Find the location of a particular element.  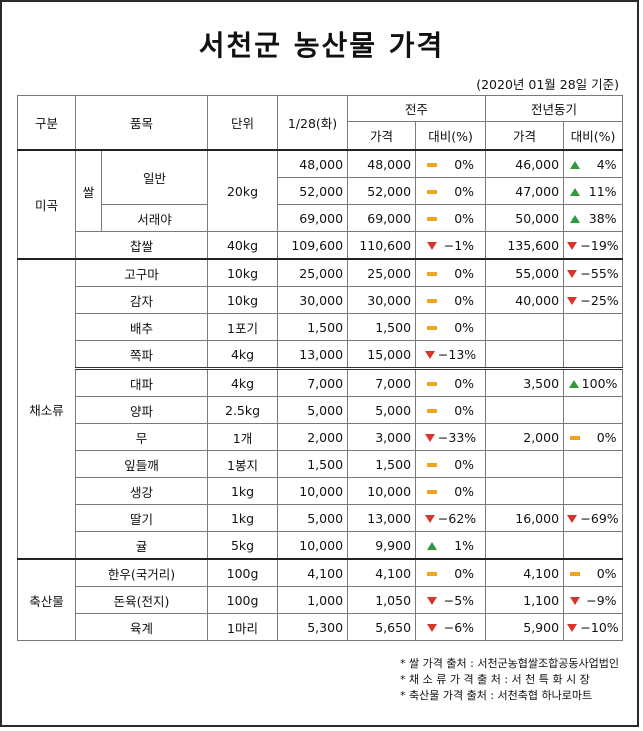

unit-cell: 1포기 is located at coordinates (243, 327).